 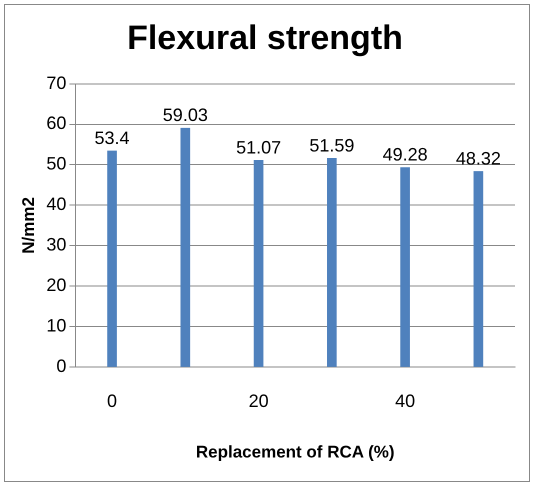 What do you see at coordinates (258, 400) in the screenshot?
I see `x-tick-label: 20` at bounding box center [258, 400].